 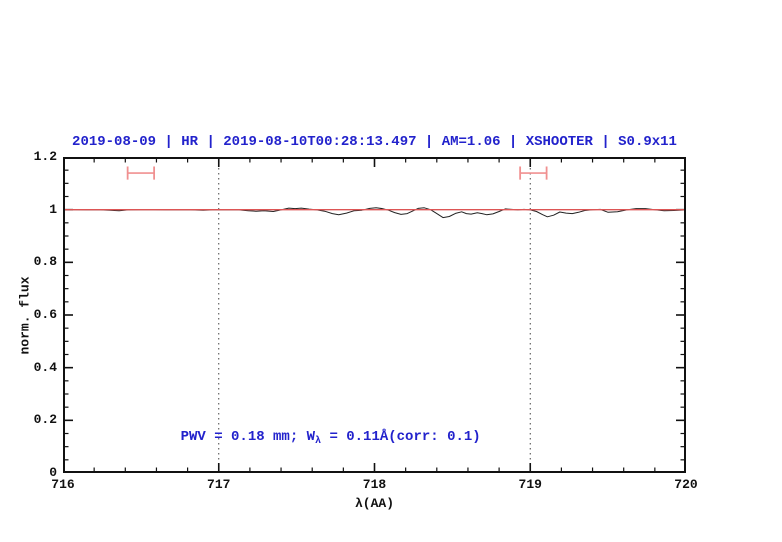 What do you see at coordinates (374, 484) in the screenshot?
I see `x-tick-label: 718` at bounding box center [374, 484].